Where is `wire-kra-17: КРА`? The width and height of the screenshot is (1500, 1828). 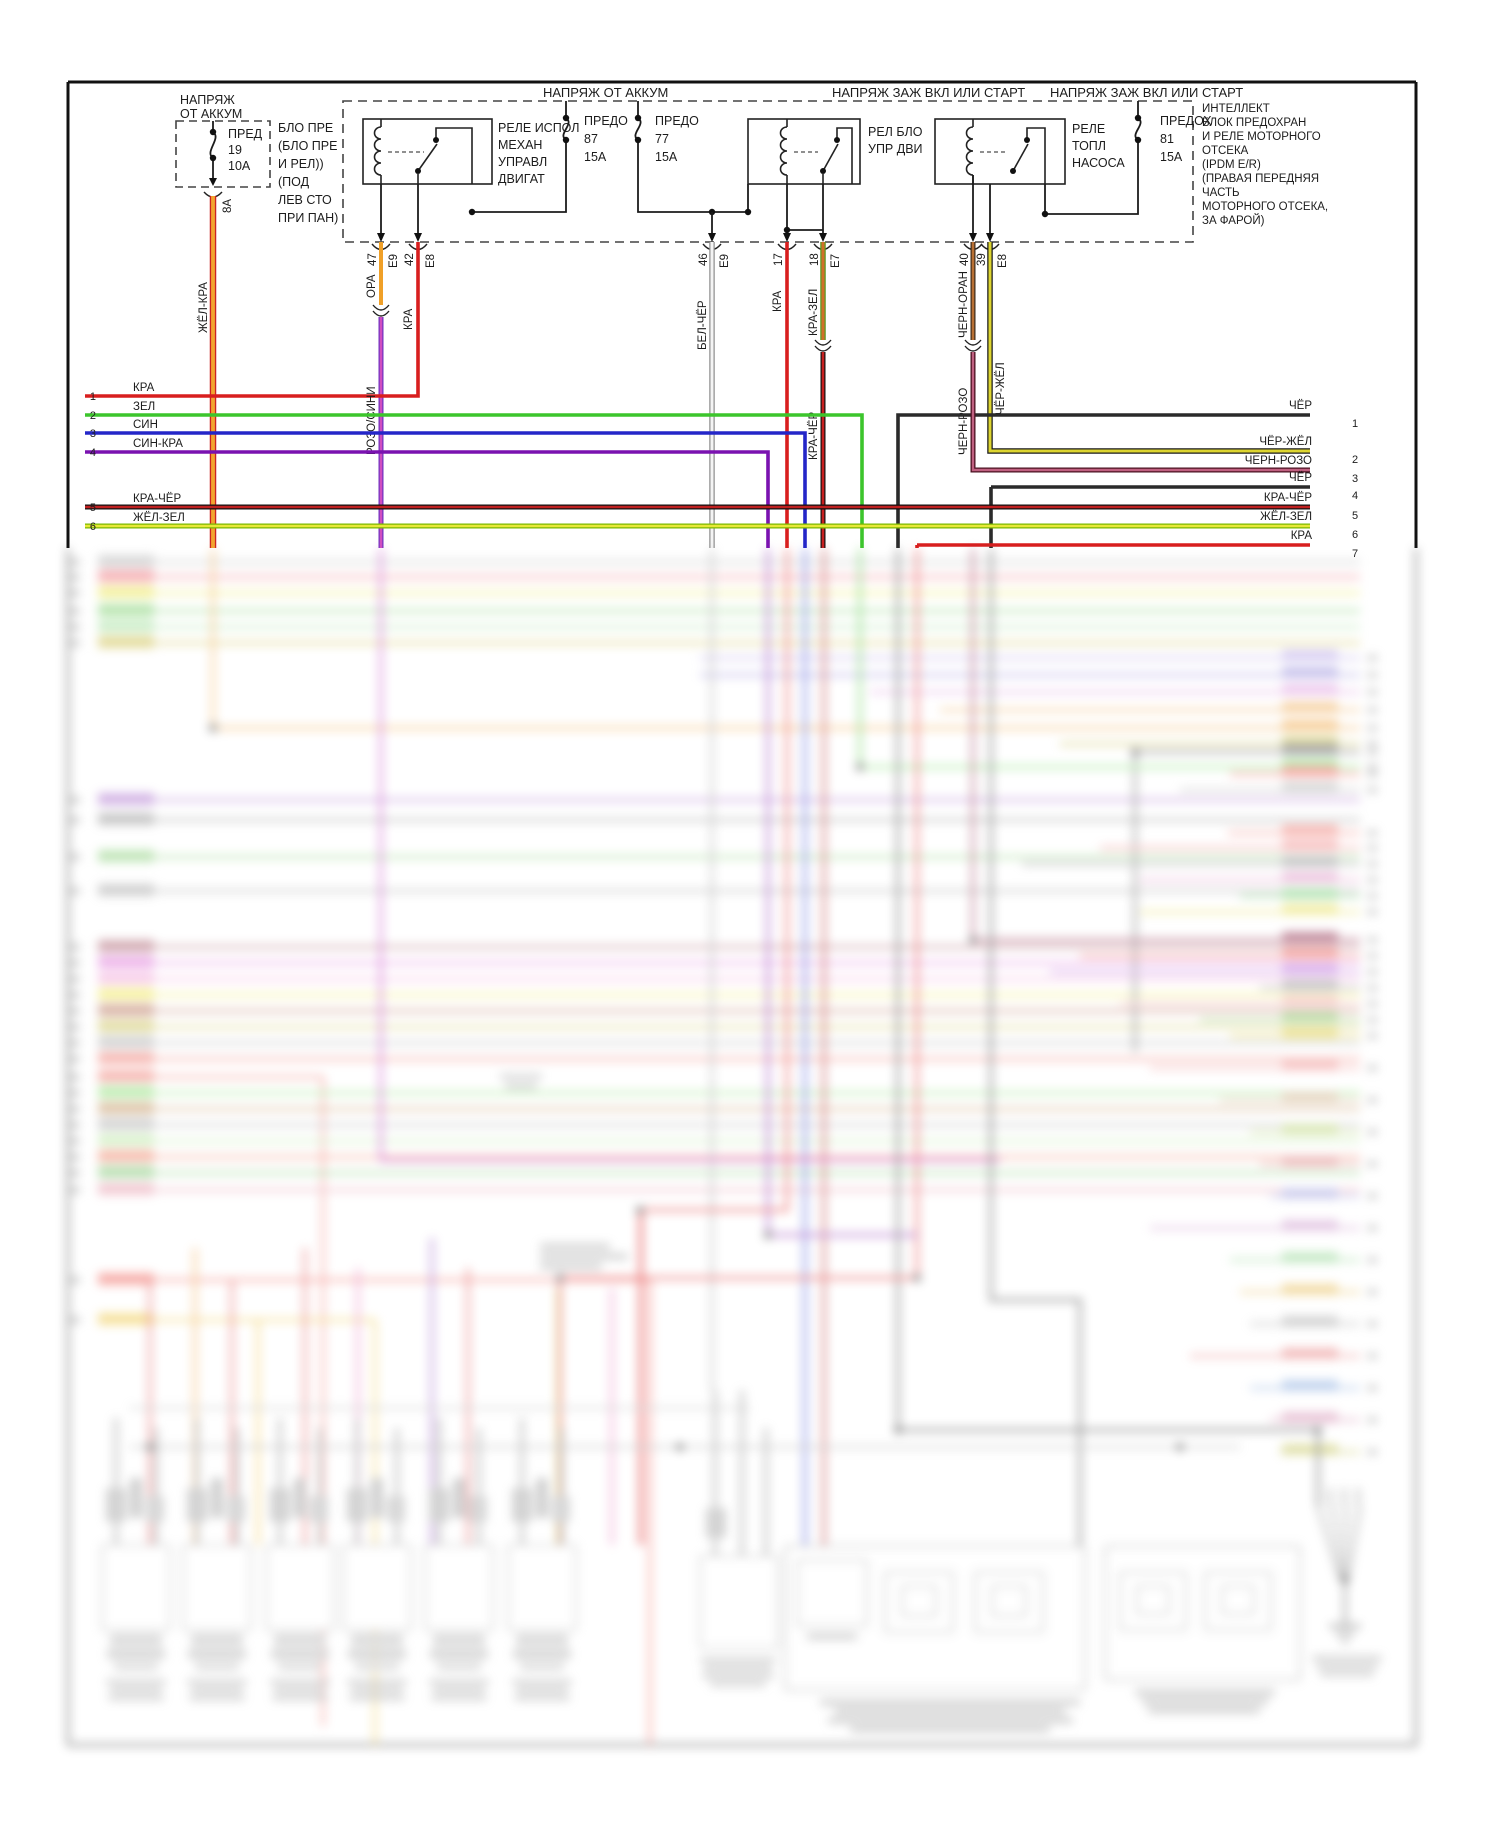 wire-kra-17: КРА is located at coordinates (778, 301).